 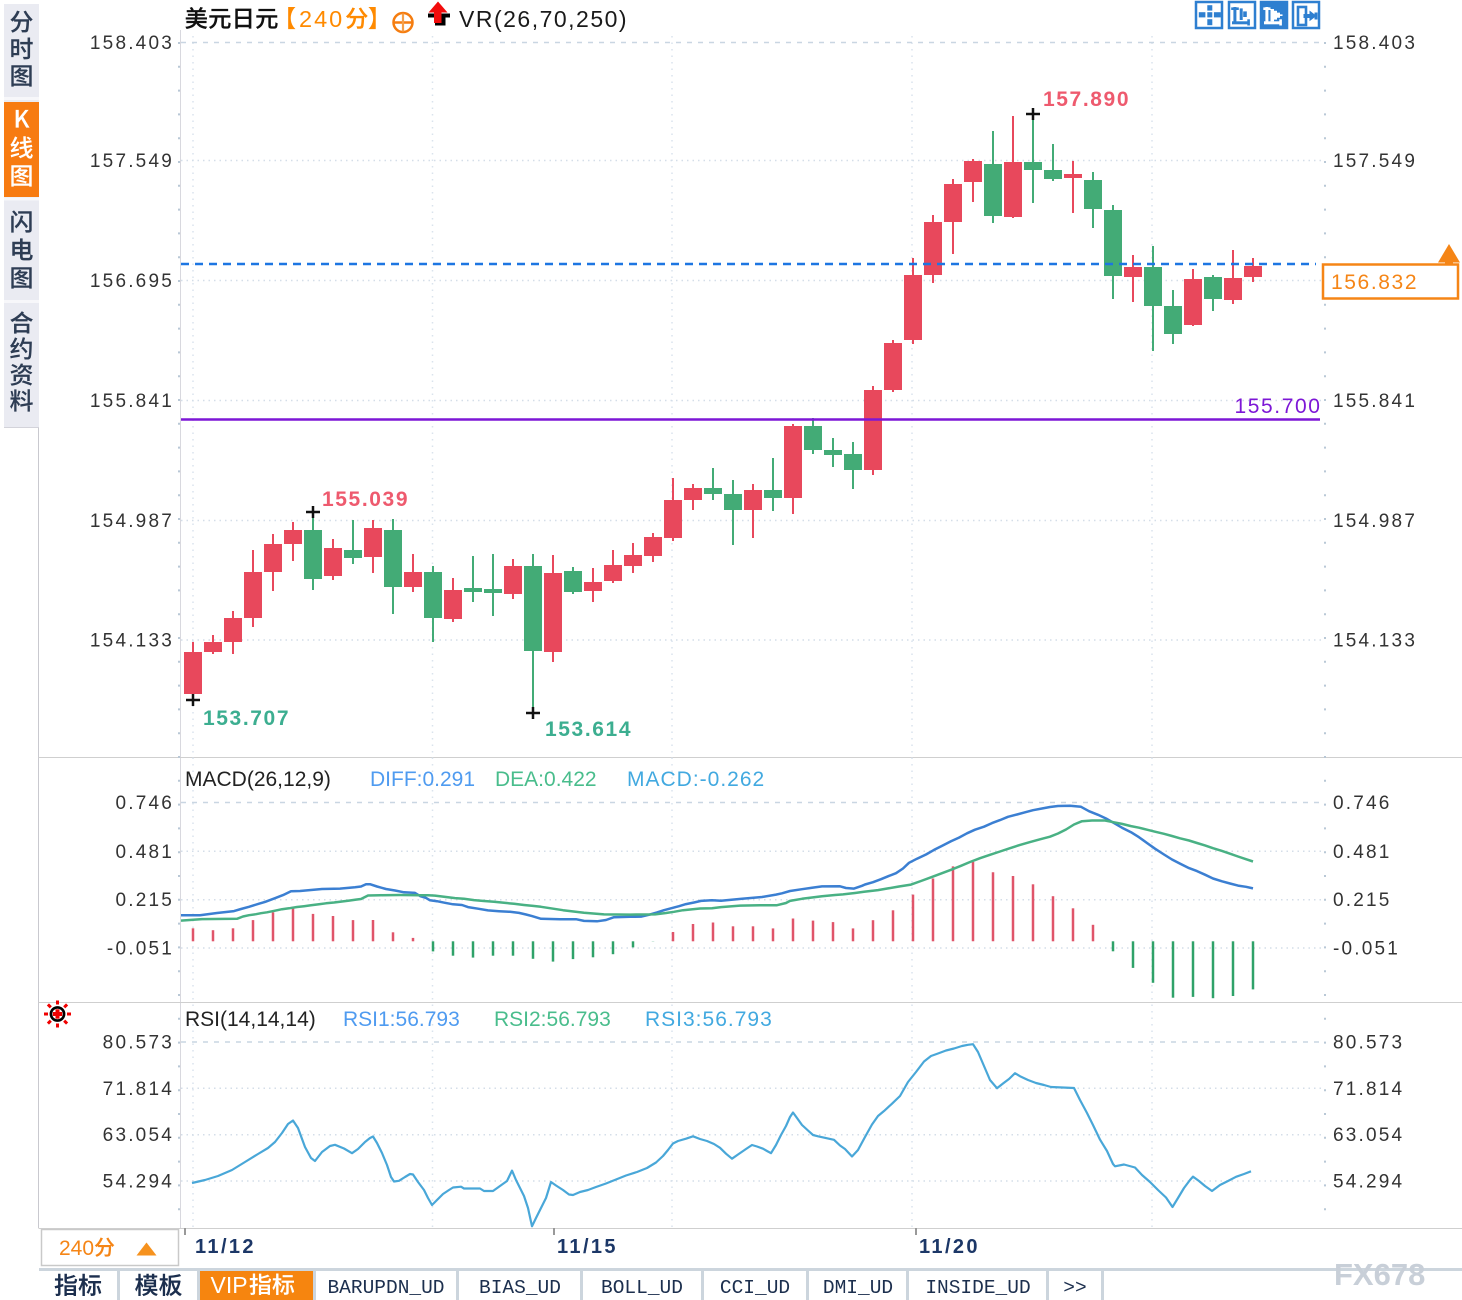 What do you see at coordinates (546, 779) in the screenshot?
I see `svg-text: DEA:0.422` at bounding box center [546, 779].